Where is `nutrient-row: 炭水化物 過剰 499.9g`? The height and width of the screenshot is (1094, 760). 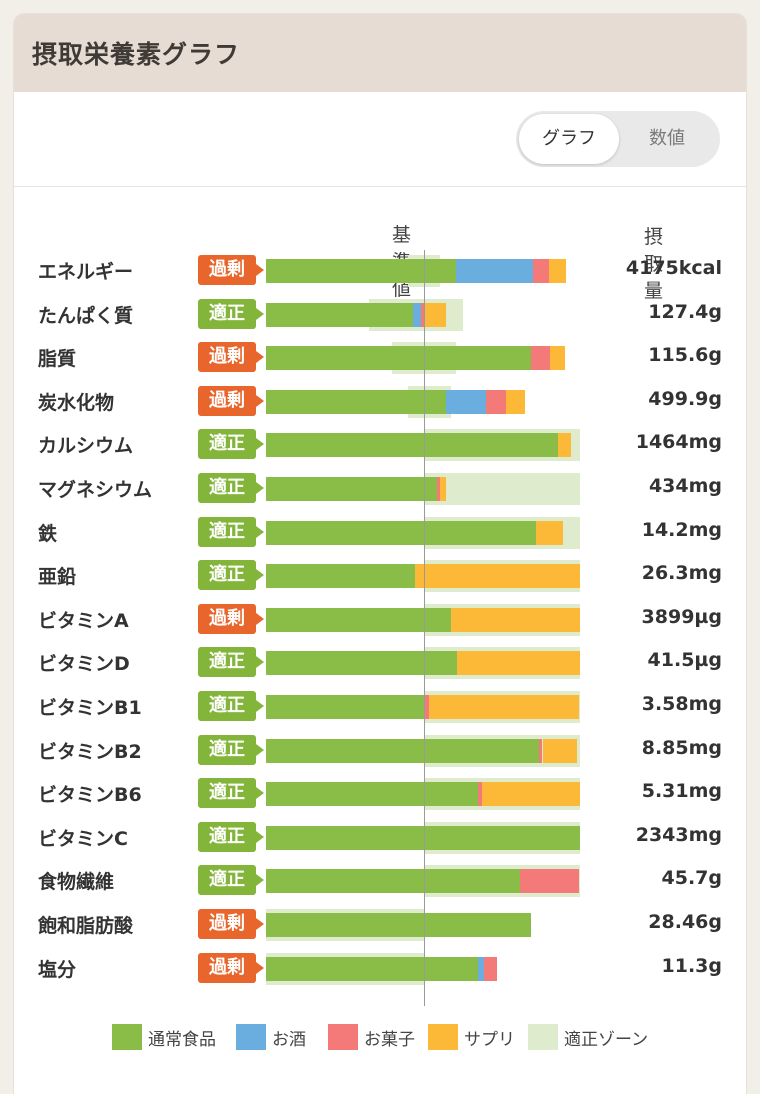
nutrient-row: 炭水化物 過剰 499.9g is located at coordinates (380, 402).